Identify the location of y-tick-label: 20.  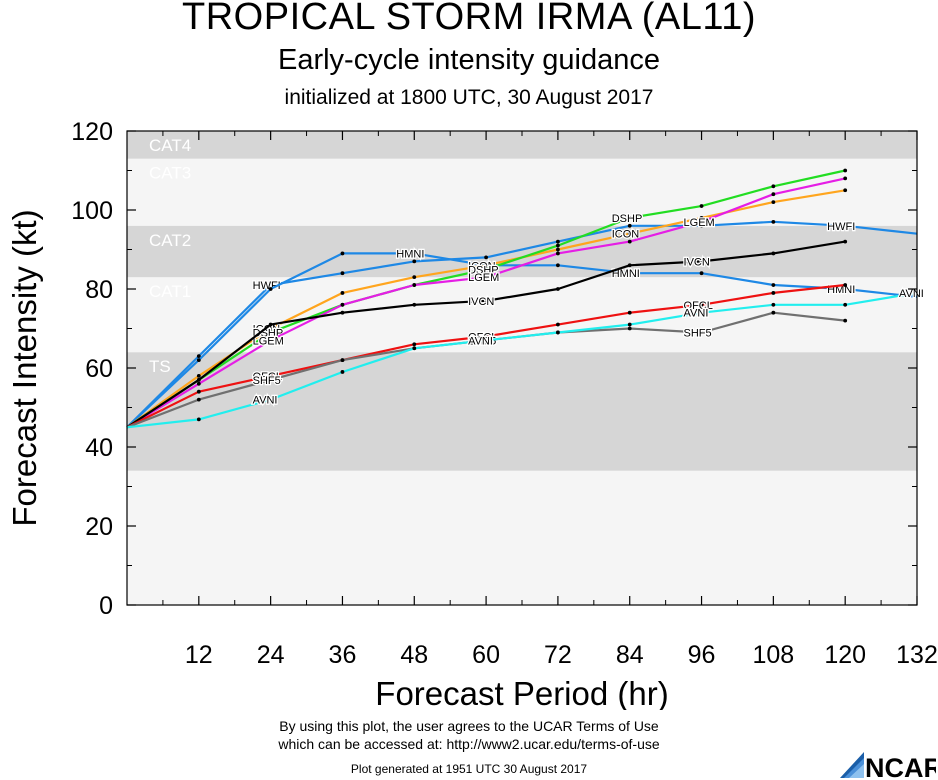
(99, 527).